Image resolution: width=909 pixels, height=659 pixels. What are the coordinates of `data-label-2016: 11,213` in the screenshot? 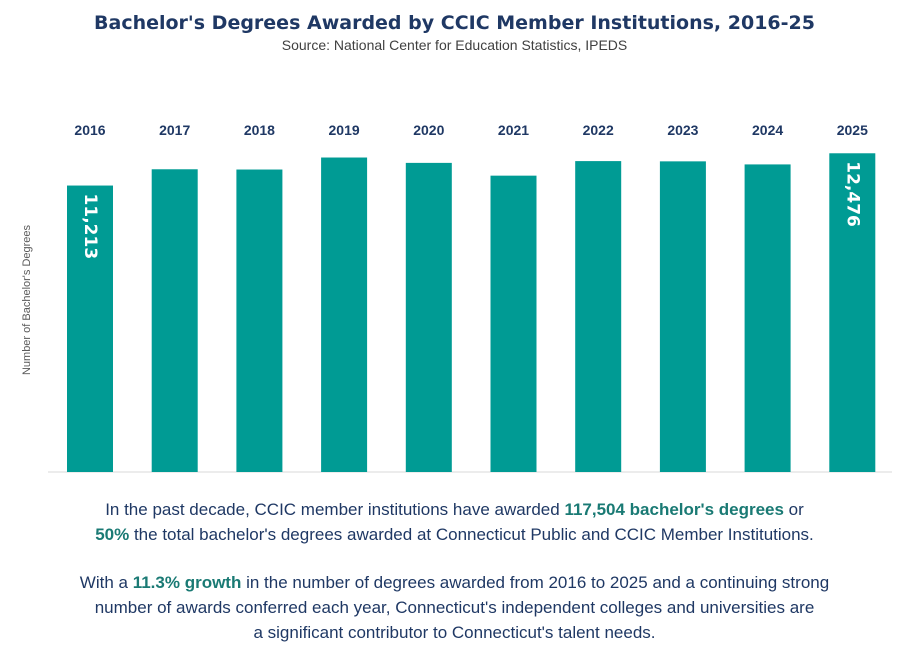 It's located at (90, 227).